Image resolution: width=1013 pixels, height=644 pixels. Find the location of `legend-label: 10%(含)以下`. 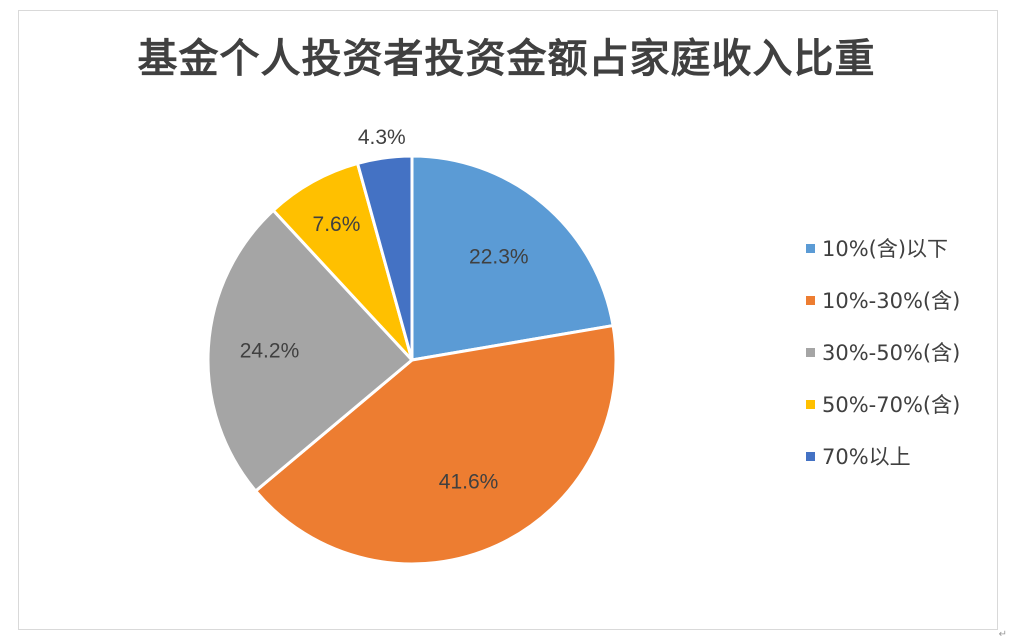

legend-label: 10%(含)以下 is located at coordinates (885, 249).